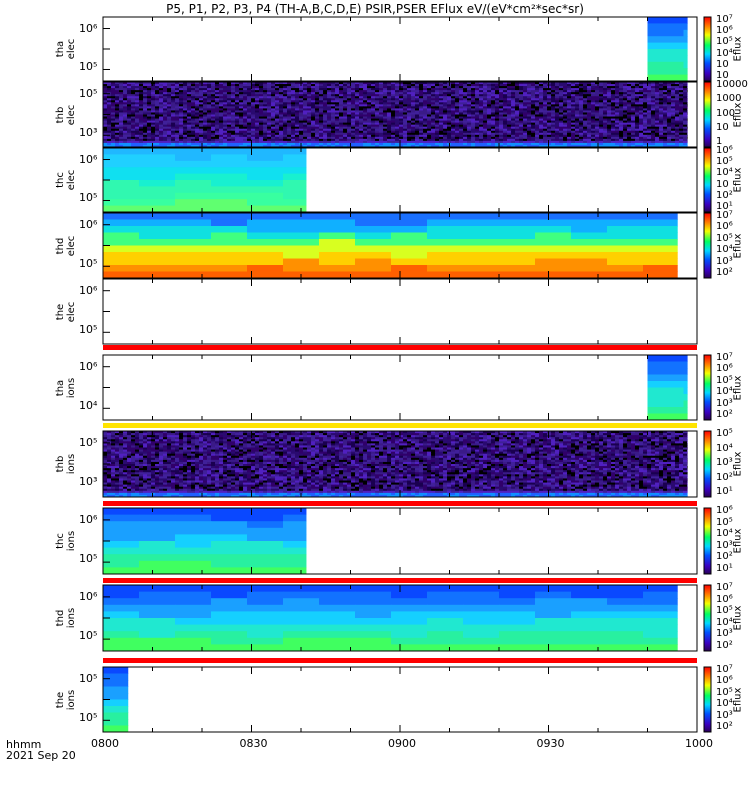  What do you see at coordinates (407, 115) in the screenshot?
I see `panel-thb-elec` at bounding box center [407, 115].